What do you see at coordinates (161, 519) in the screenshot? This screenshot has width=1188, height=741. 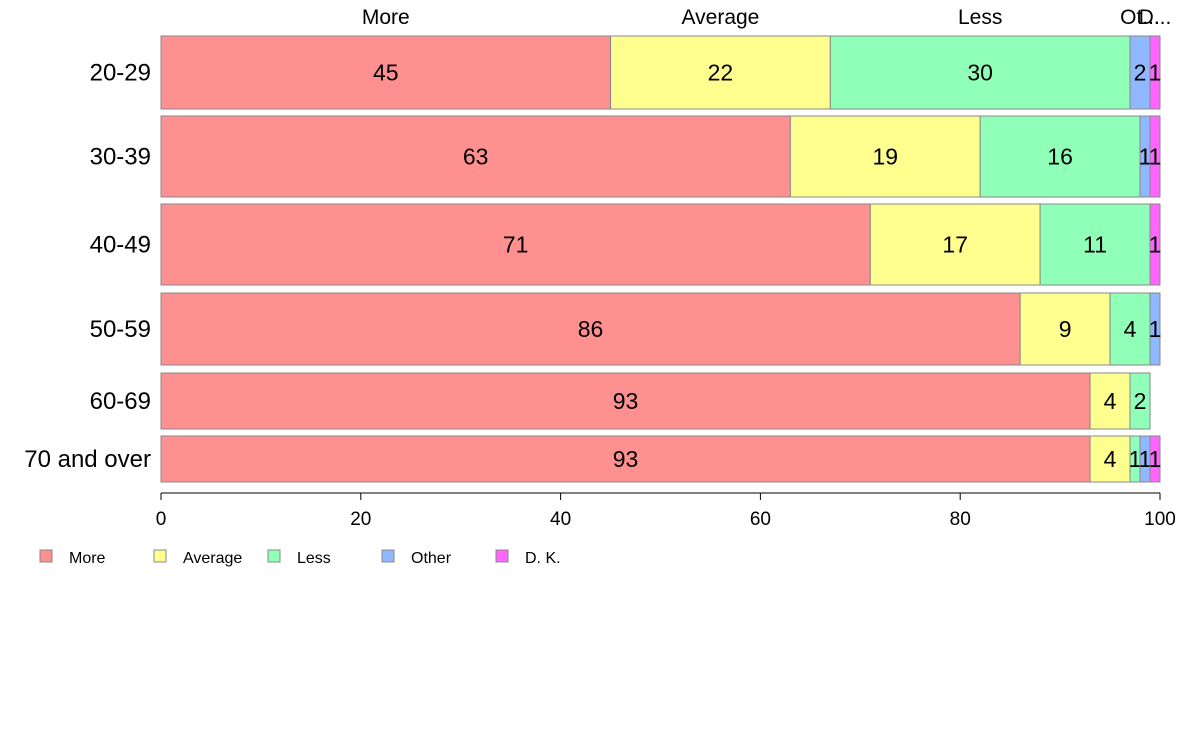 I see `x-tick-label: 0` at bounding box center [161, 519].